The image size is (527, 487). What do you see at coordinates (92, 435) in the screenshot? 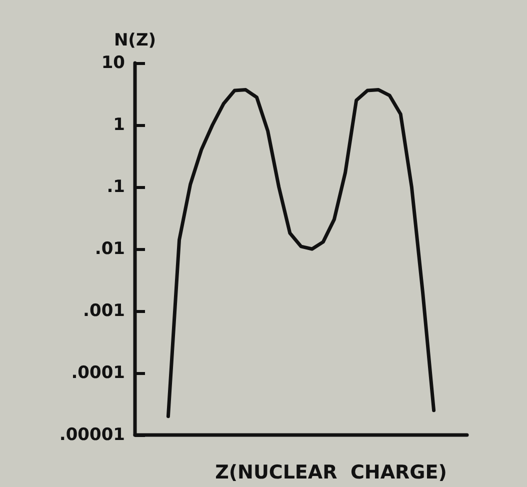
I see `y-tick-label: .00001` at bounding box center [92, 435].